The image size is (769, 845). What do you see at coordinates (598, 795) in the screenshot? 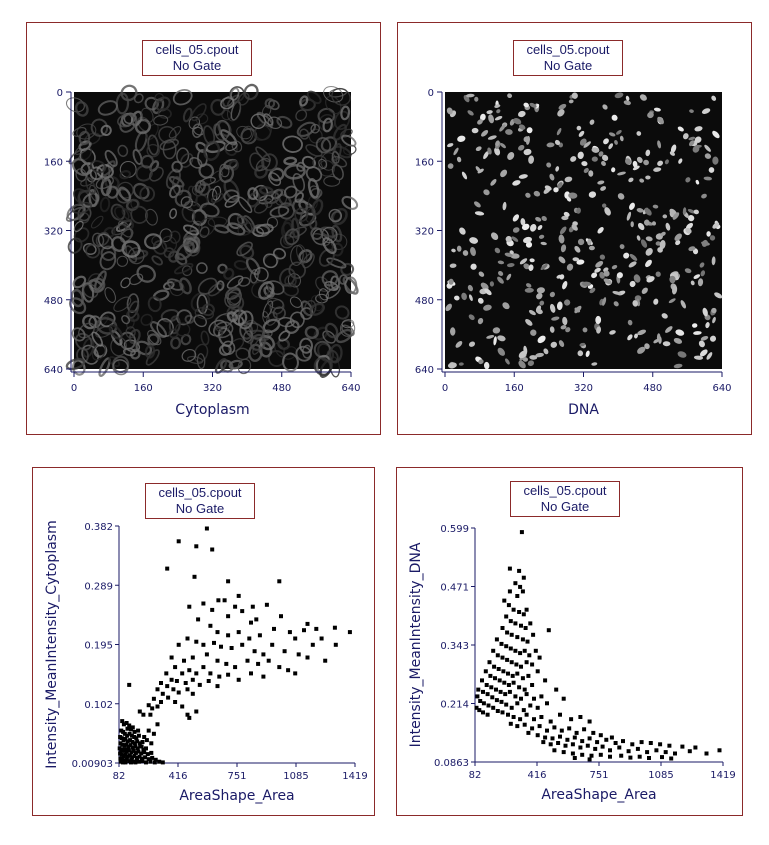
I see `x-axis-label: AreaShape_Area` at bounding box center [598, 795].